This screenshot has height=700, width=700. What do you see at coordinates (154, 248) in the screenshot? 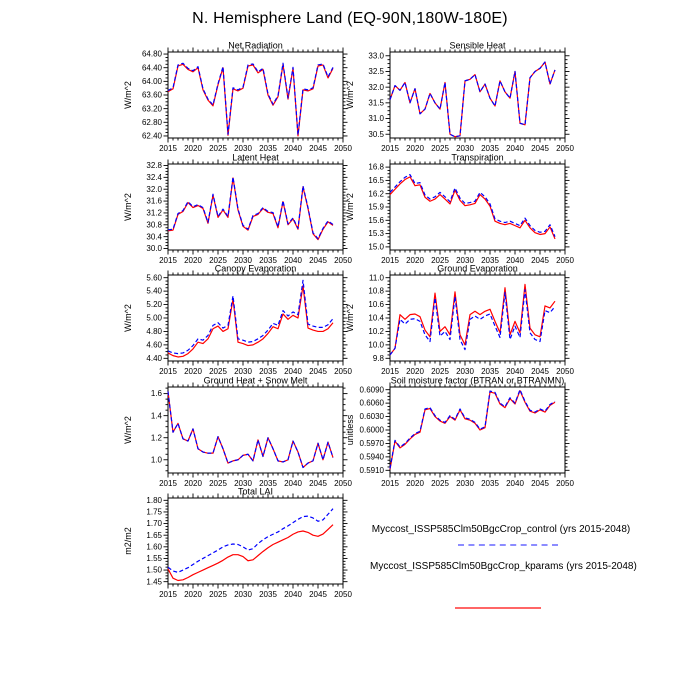
I see `y-tick-label: 30.0` at bounding box center [154, 248].